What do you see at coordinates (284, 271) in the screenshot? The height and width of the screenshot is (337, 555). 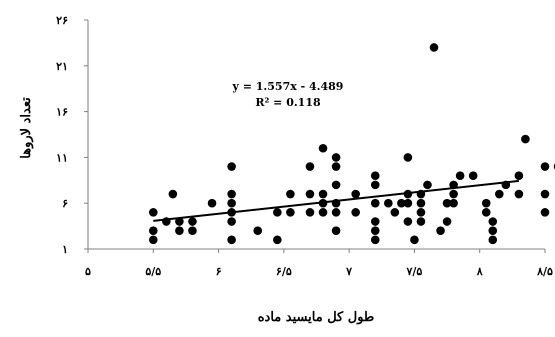 I see `x-tick-label: ۶/۵` at bounding box center [284, 271].